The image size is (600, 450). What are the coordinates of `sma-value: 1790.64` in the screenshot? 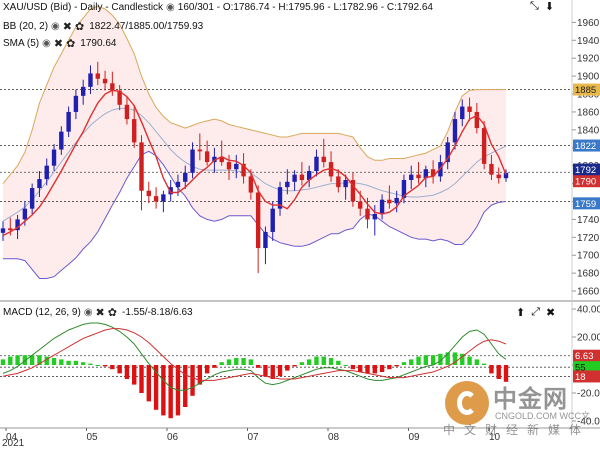 It's located at (98, 43).